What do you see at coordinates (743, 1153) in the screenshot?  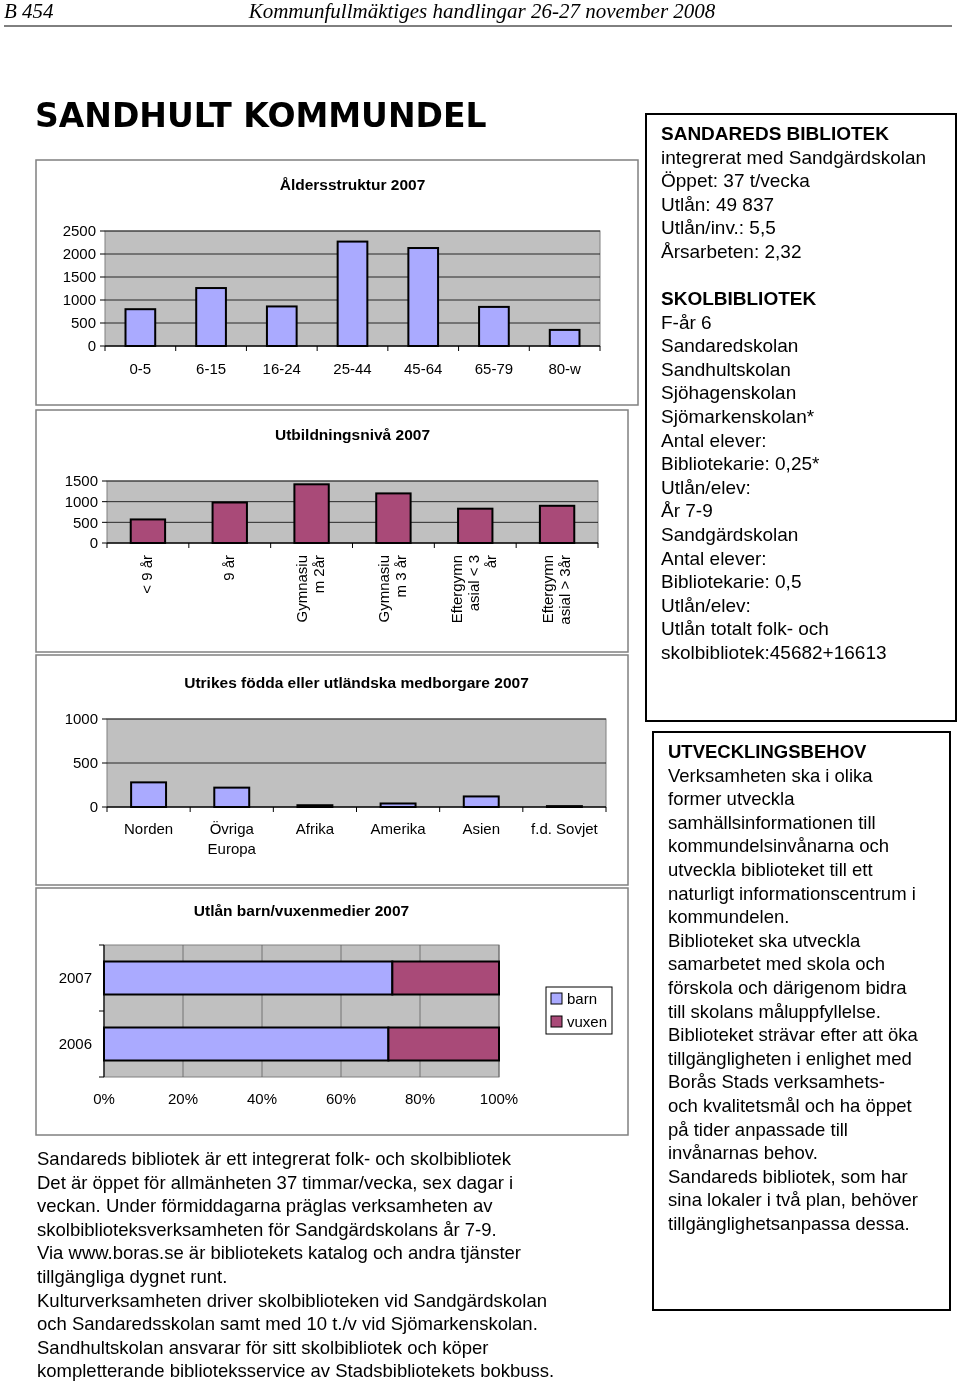 I see `text: invånarnas behov.` at bounding box center [743, 1153].